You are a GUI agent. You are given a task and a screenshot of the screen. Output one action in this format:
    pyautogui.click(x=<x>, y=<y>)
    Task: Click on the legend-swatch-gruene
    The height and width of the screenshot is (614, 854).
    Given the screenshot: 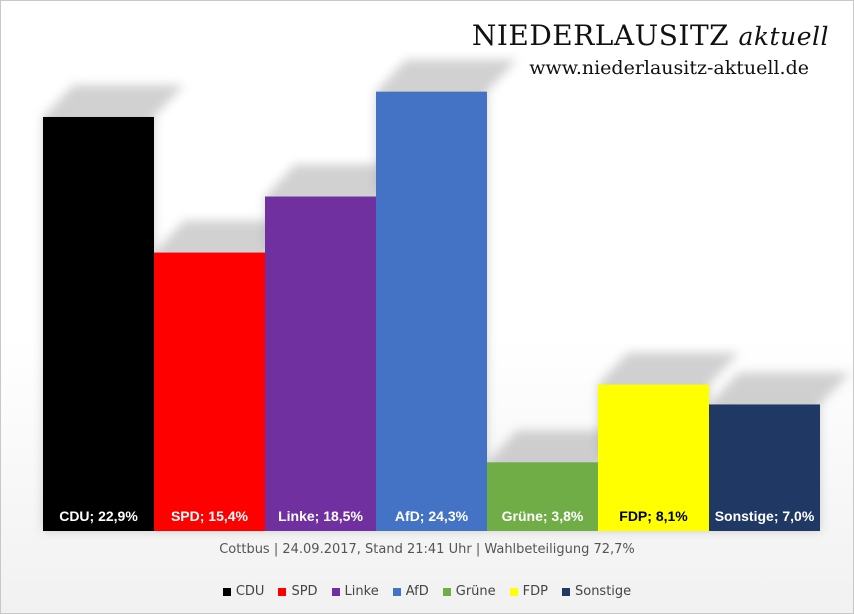 What is the action you would take?
    pyautogui.click(x=446, y=591)
    